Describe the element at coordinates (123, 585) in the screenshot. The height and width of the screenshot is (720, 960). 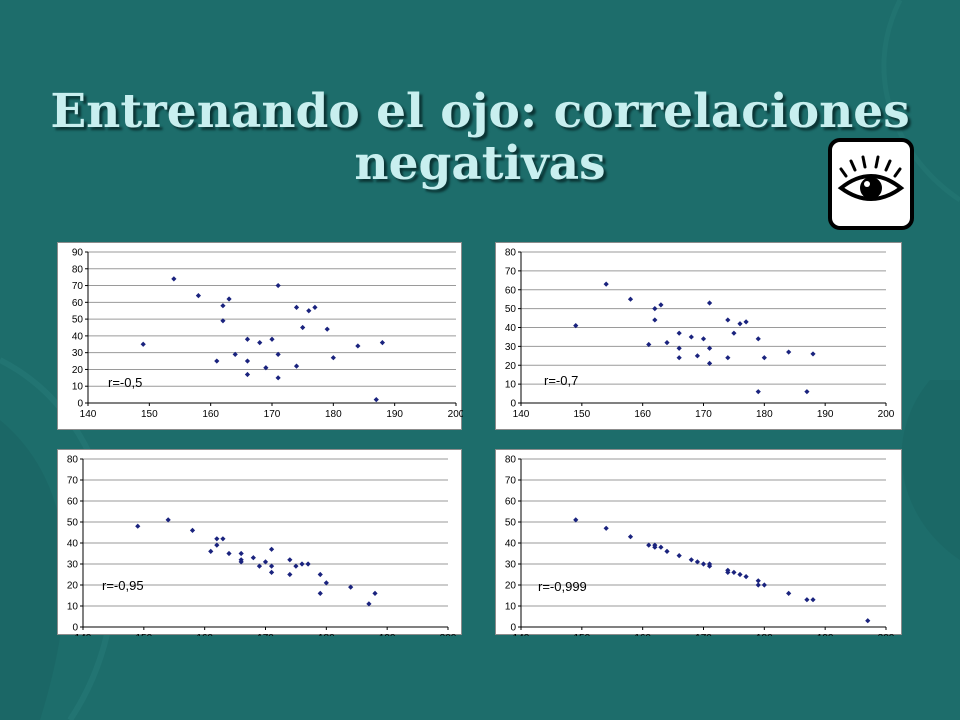
I see `correlation-label-3: r=-0,95` at that location.